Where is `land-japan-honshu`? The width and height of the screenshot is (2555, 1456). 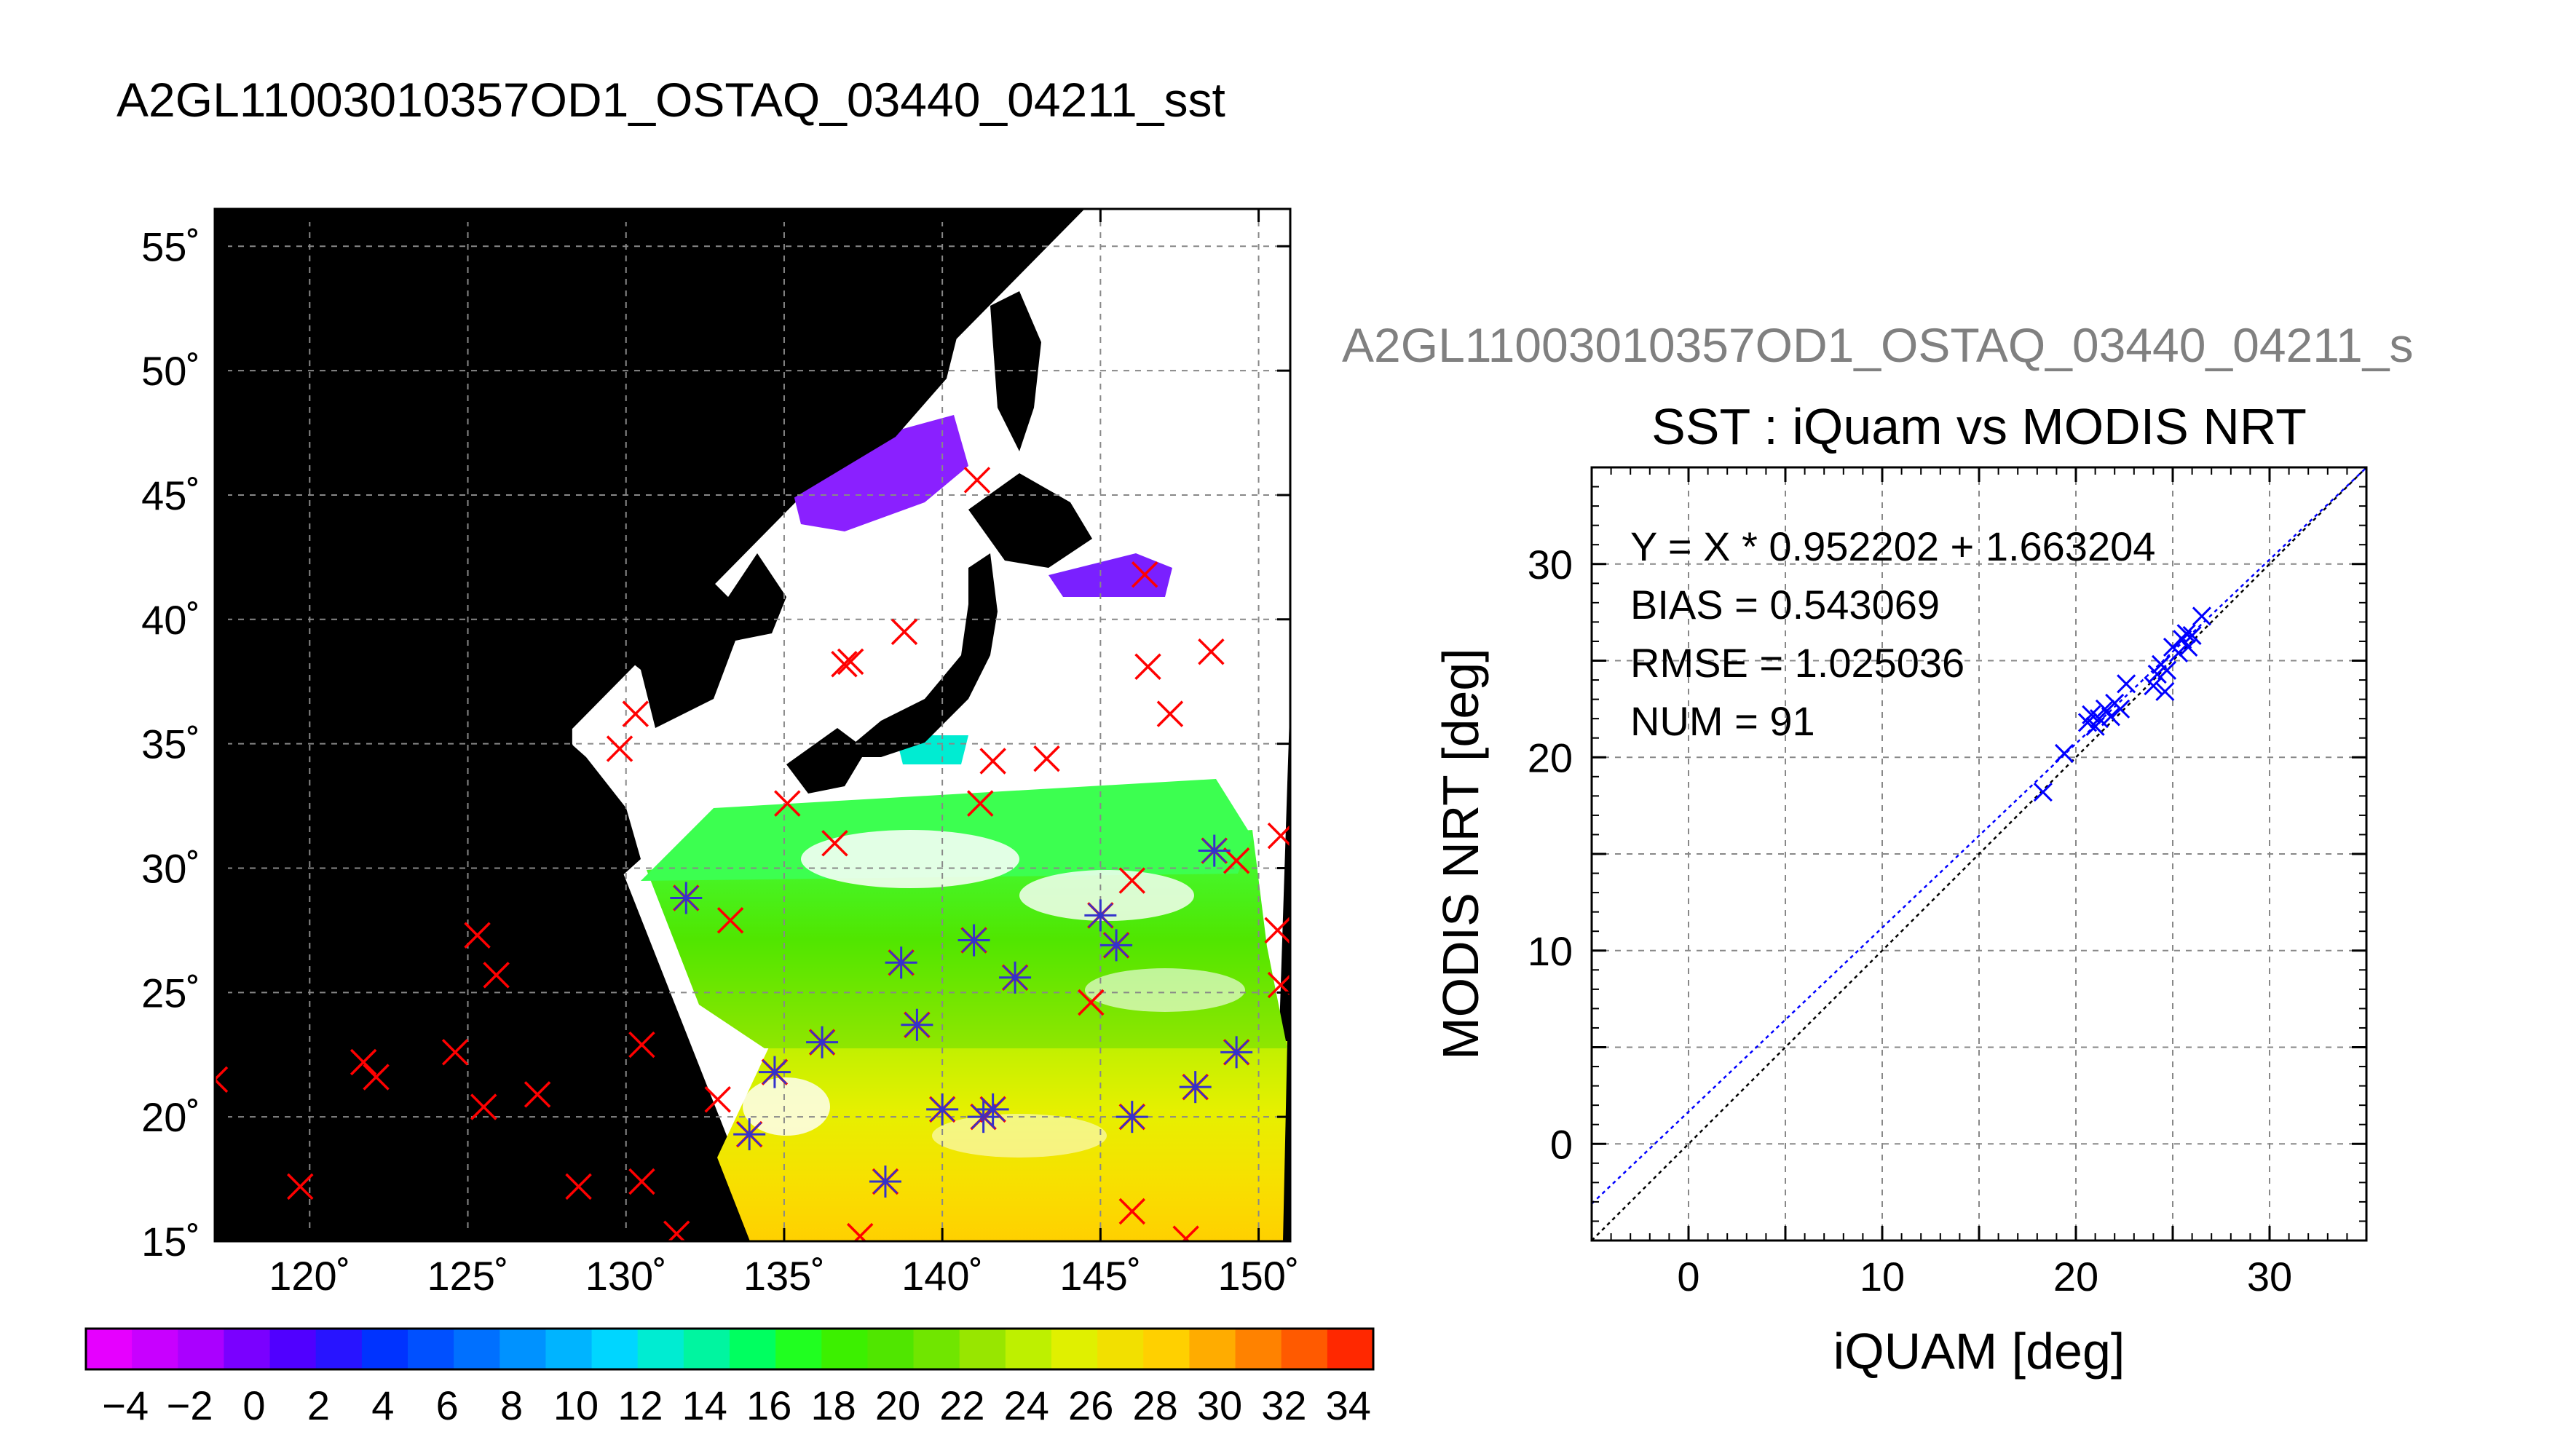 land-japan-honshu is located at coordinates (917, 655).